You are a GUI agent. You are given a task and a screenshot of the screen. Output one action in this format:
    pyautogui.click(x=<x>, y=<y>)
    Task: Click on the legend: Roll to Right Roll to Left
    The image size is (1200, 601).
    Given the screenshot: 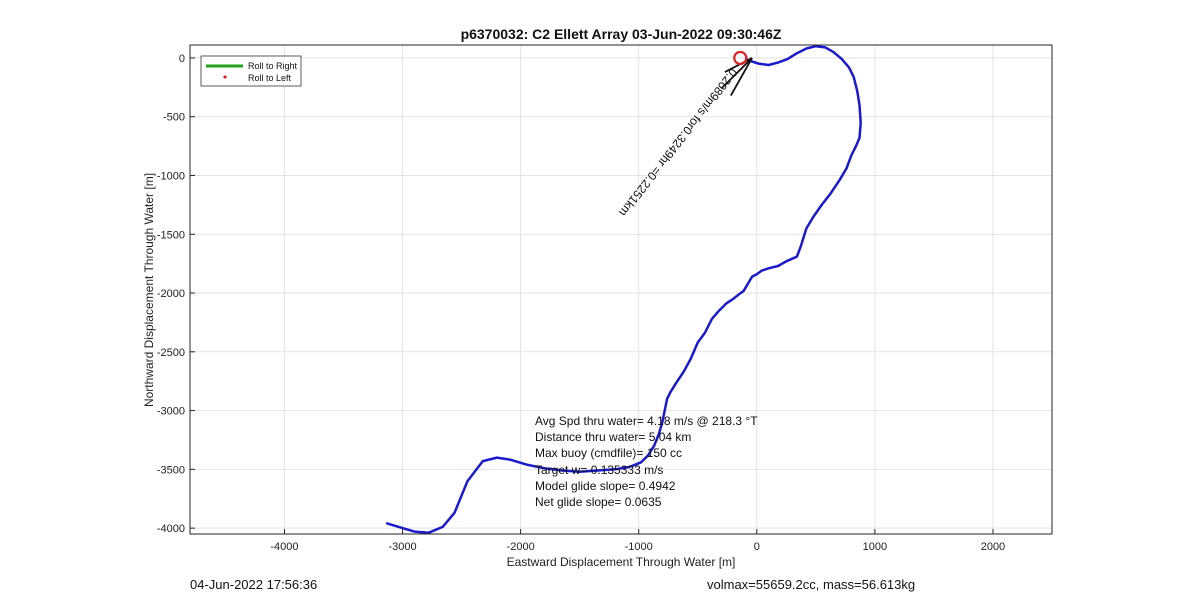 What is the action you would take?
    pyautogui.click(x=251, y=71)
    